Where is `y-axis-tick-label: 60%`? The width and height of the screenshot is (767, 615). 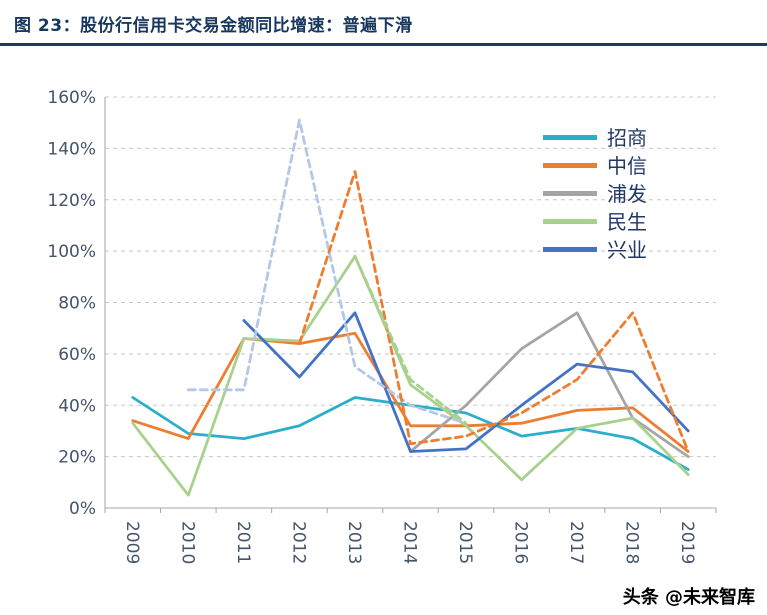
y-axis-tick-label: 60% is located at coordinates (77, 355).